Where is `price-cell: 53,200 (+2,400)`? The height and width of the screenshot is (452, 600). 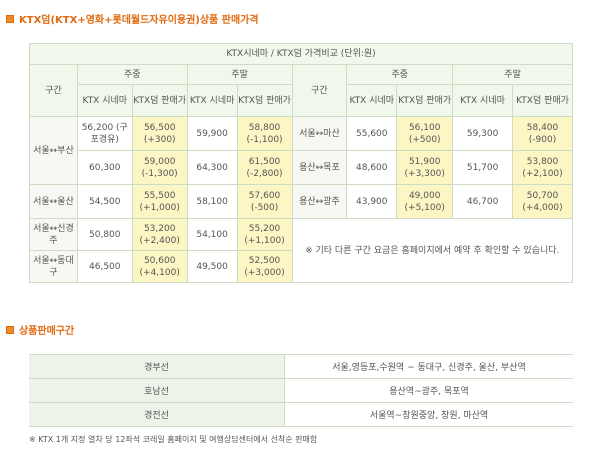
price-cell: 53,200 (+2,400) is located at coordinates (159, 234).